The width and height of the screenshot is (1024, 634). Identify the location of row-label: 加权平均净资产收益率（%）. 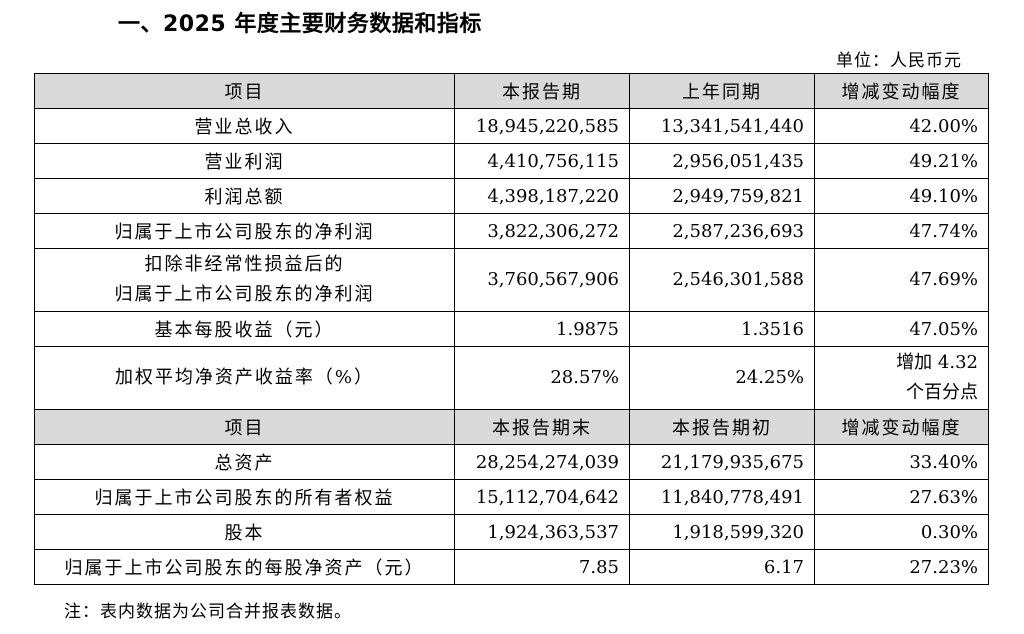
(244, 378).